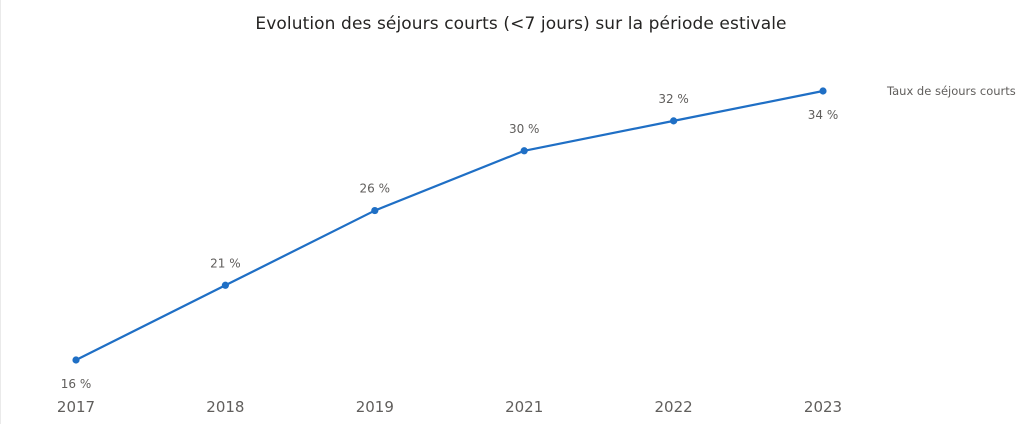  What do you see at coordinates (674, 121) in the screenshot?
I see `data-point-2022` at bounding box center [674, 121].